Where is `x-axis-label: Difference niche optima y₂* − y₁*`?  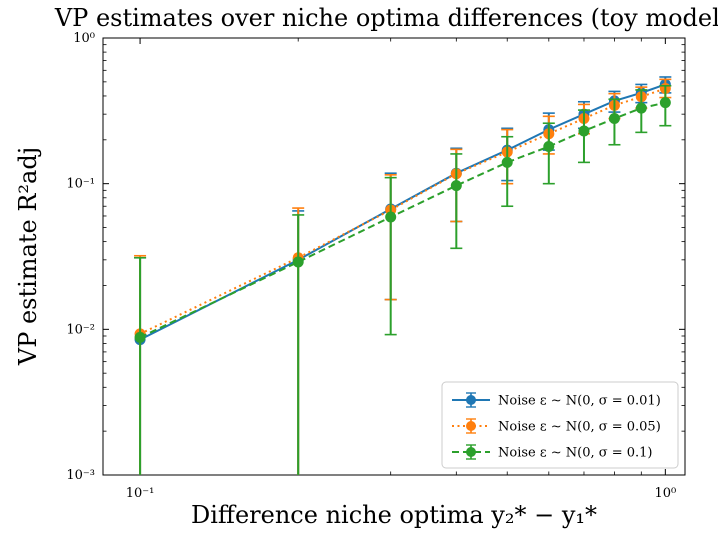
x-axis-label: Difference niche optima y₂* − y₁* is located at coordinates (394, 515).